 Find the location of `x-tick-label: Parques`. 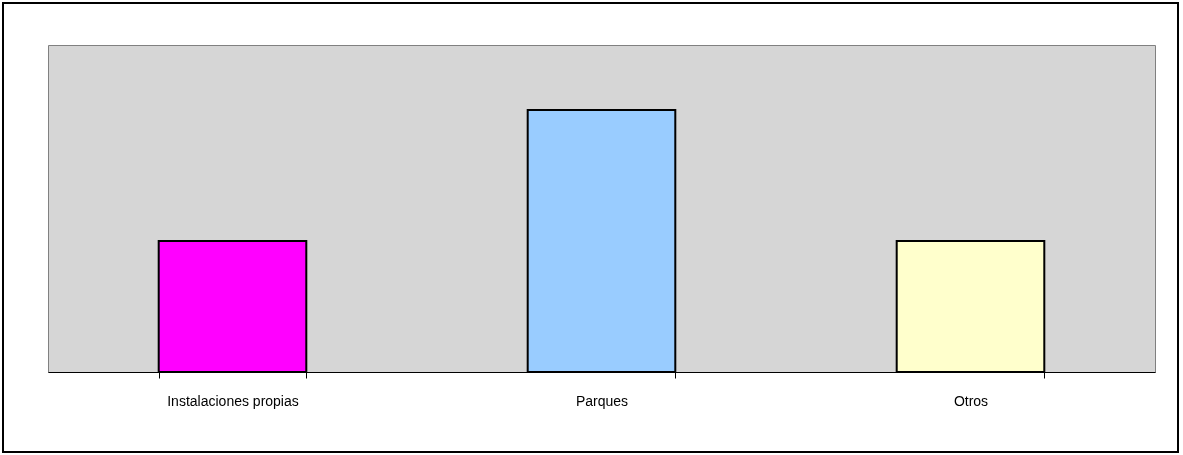

x-tick-label: Parques is located at coordinates (602, 400).